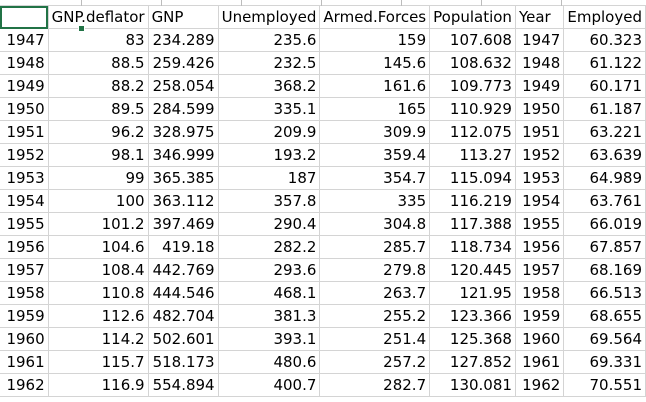 Image resolution: width=646 pixels, height=402 pixels. What do you see at coordinates (98, 362) in the screenshot?
I see `table-cell: 115.7` at bounding box center [98, 362].